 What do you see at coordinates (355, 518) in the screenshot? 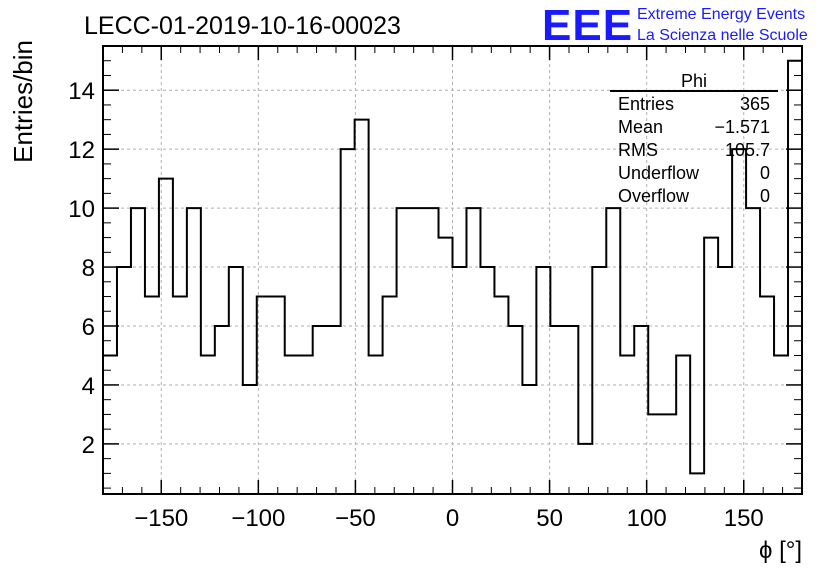
I see `x-tick-label: −50` at bounding box center [355, 518].